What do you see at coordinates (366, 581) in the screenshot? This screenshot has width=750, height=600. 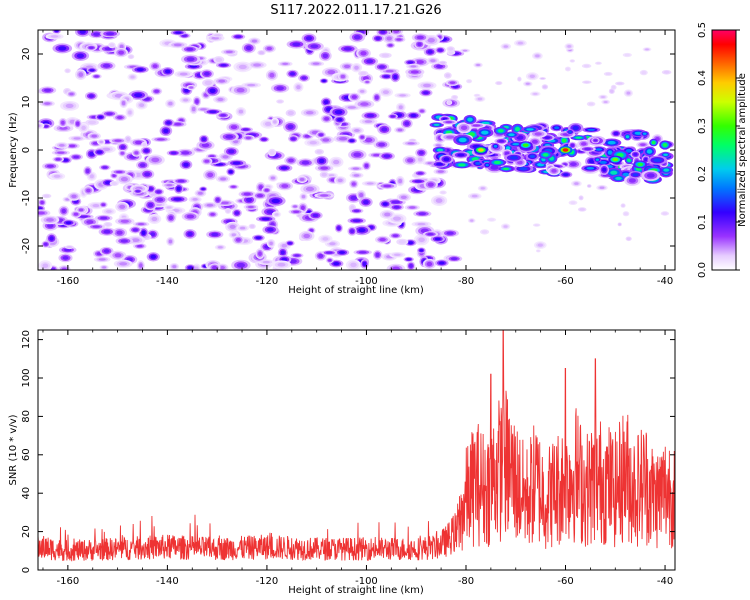 I see `x-tick-label: -100` at bounding box center [366, 581].